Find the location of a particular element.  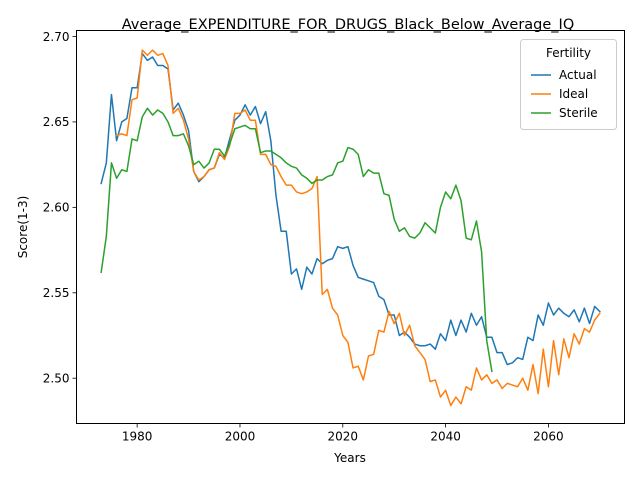

y-tick-label: 2.65 is located at coordinates (56, 122).